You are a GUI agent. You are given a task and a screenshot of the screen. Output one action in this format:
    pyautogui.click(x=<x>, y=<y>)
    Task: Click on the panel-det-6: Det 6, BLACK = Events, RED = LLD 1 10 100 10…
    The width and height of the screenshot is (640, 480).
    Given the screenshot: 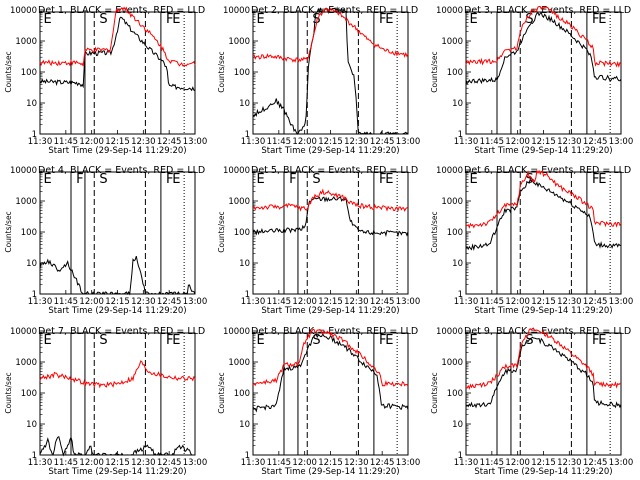 What is the action you would take?
    pyautogui.click(x=531, y=240)
    